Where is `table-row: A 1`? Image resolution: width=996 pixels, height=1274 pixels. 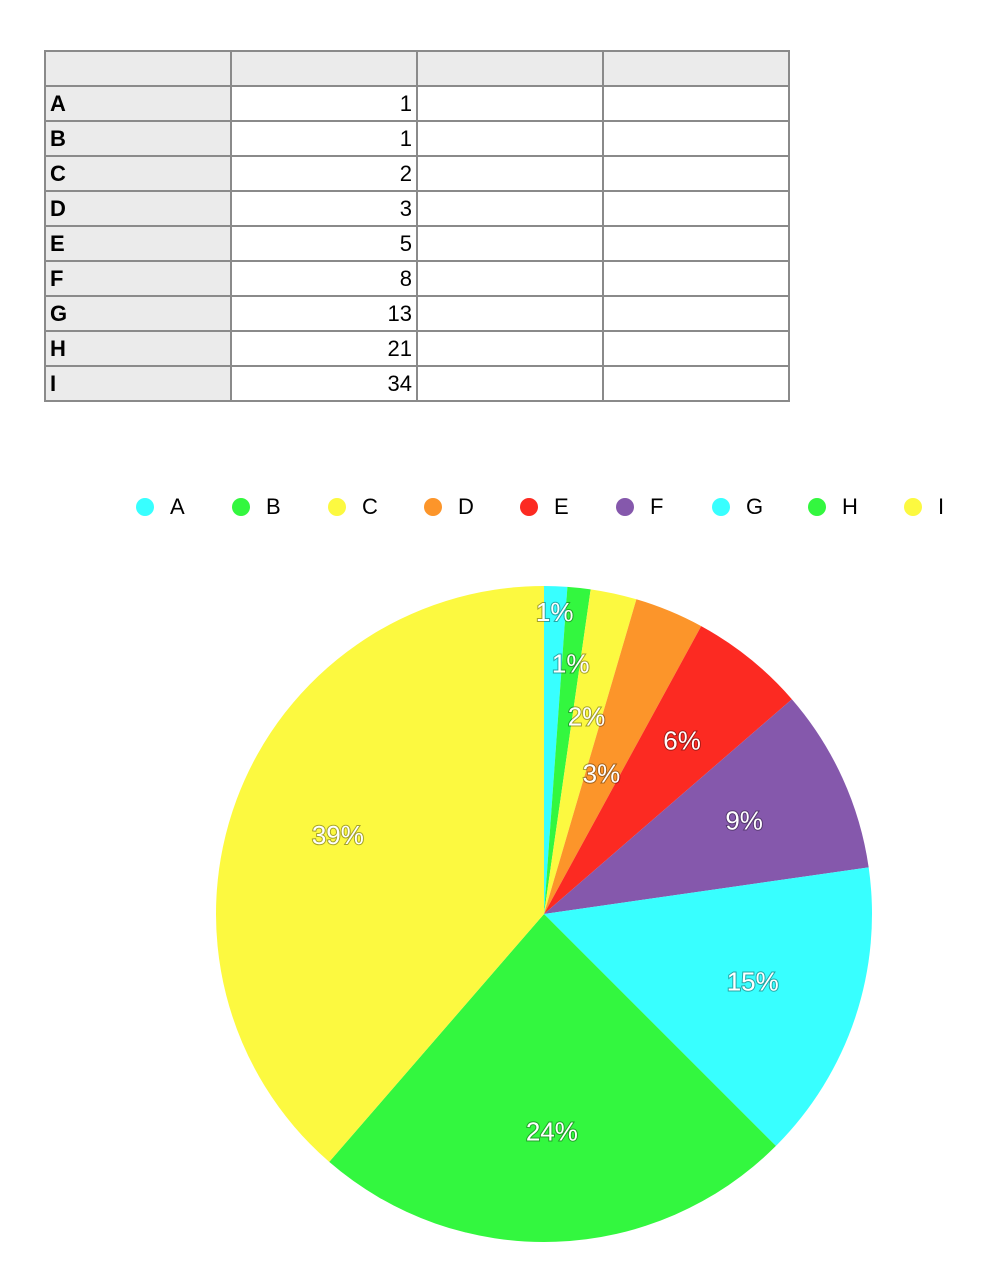
table-row: A 1 is located at coordinates (417, 103).